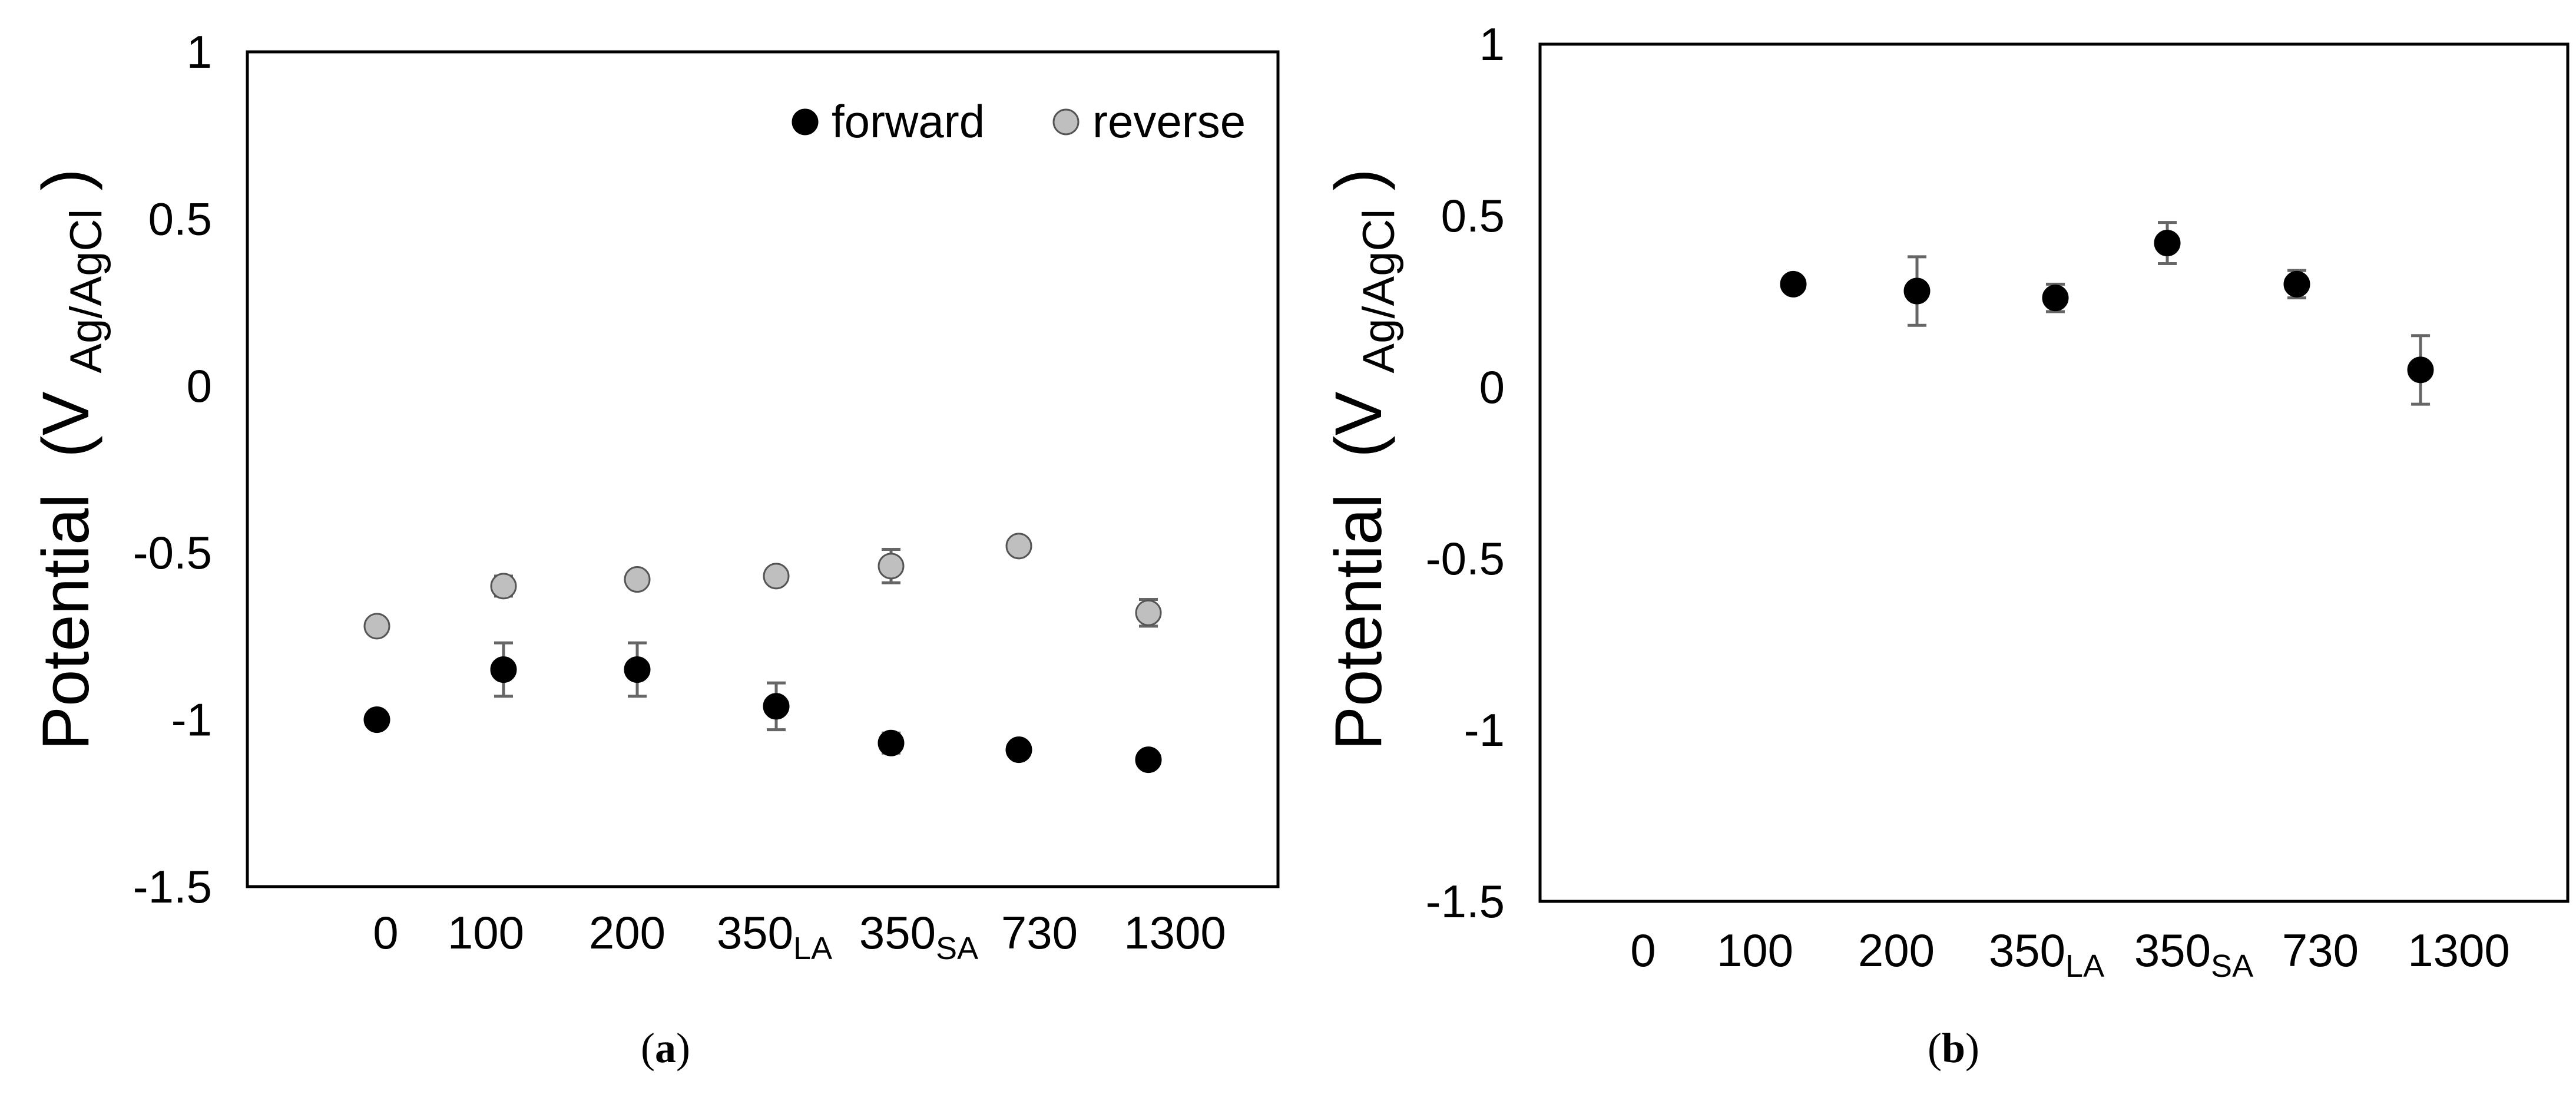  I want to click on panel-label-a: a, so click(665, 1048).